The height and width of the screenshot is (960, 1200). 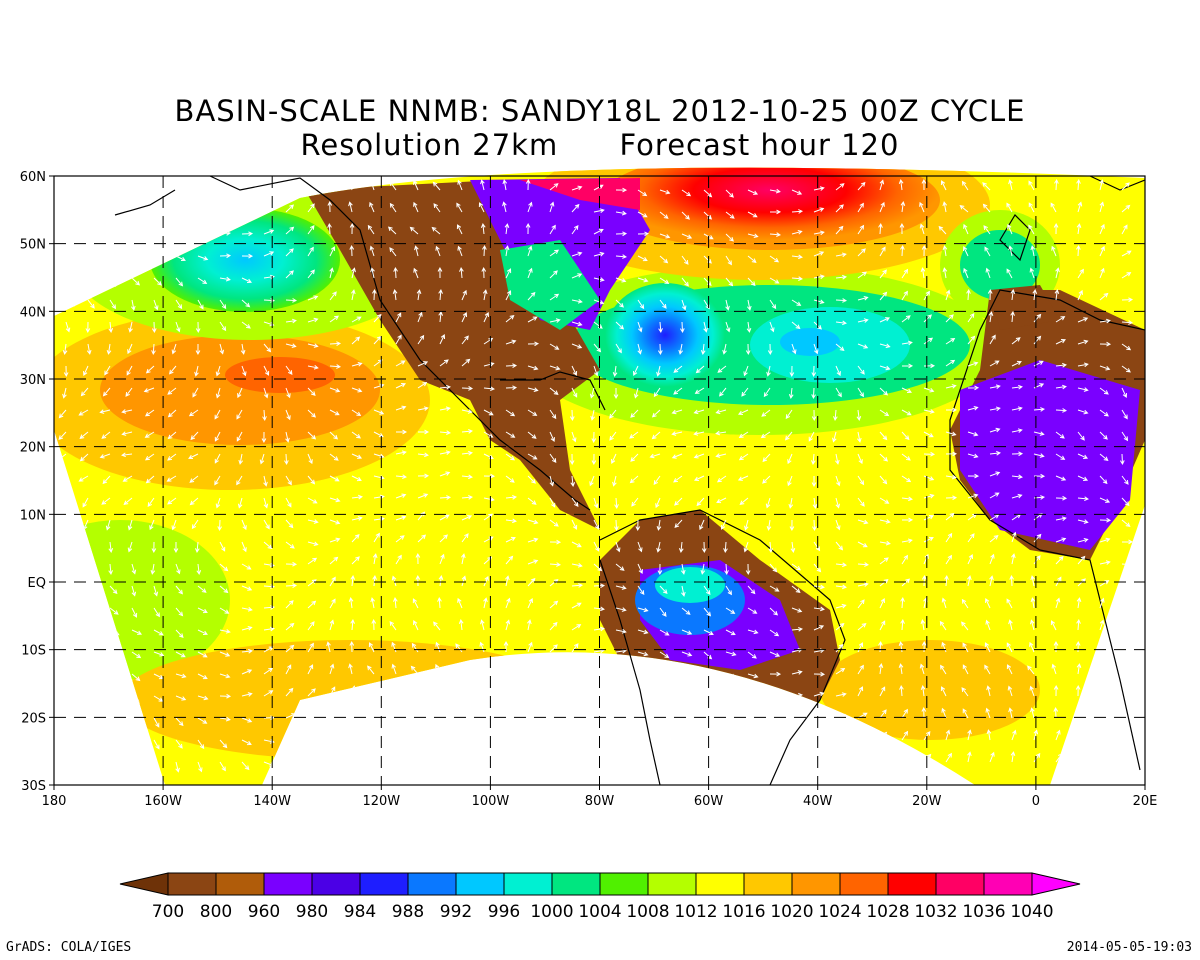 What do you see at coordinates (600, 145) in the screenshot?
I see `chart-subtitle: Resolution 27km Forecast hour 120` at bounding box center [600, 145].